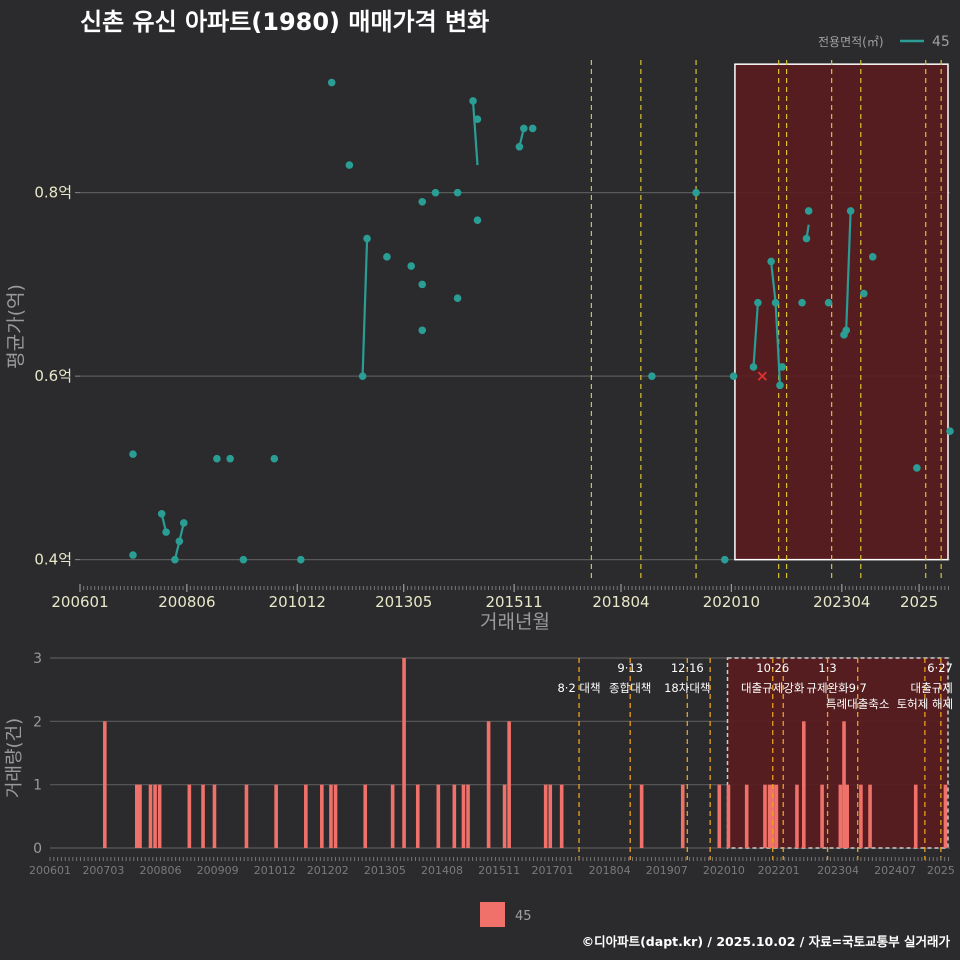 The image size is (960, 960). What do you see at coordinates (772, 668) in the screenshot?
I see `policy-annotation: 10·26` at bounding box center [772, 668].